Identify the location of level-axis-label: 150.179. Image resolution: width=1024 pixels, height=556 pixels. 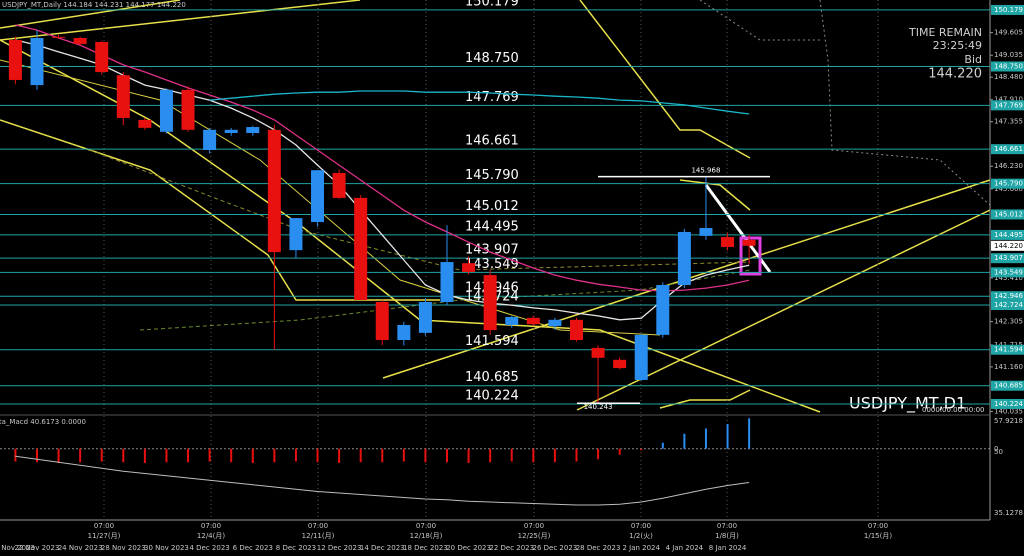
(1008, 10).